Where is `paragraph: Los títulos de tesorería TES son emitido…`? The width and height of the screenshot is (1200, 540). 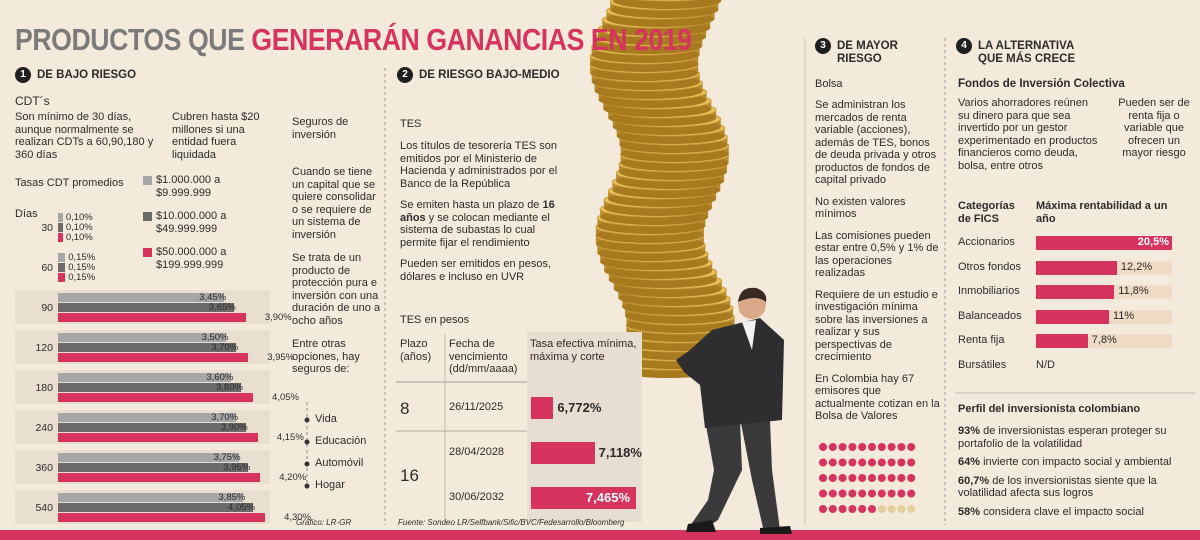
paragraph: Los títulos de tesorería TES son emitido… is located at coordinates (480, 165).